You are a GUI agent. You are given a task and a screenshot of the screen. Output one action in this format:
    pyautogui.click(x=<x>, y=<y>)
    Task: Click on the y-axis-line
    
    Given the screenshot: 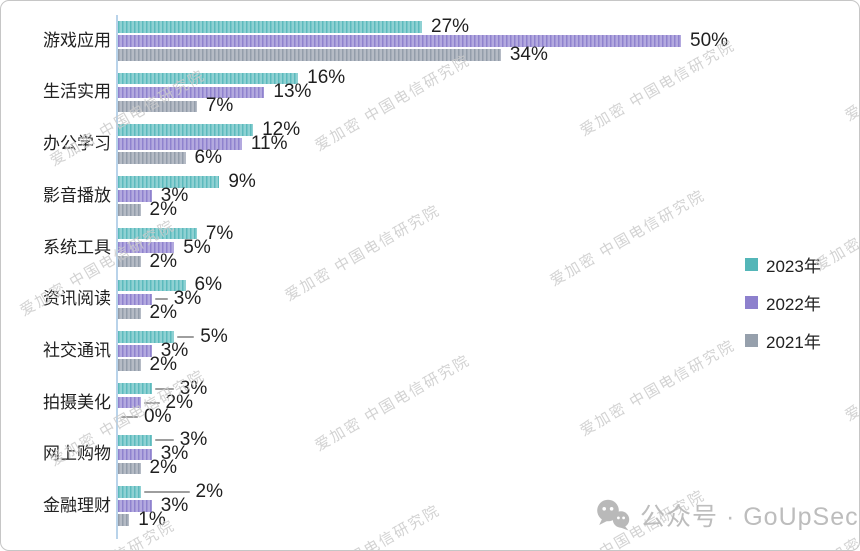 What is the action you would take?
    pyautogui.click(x=117, y=277)
    